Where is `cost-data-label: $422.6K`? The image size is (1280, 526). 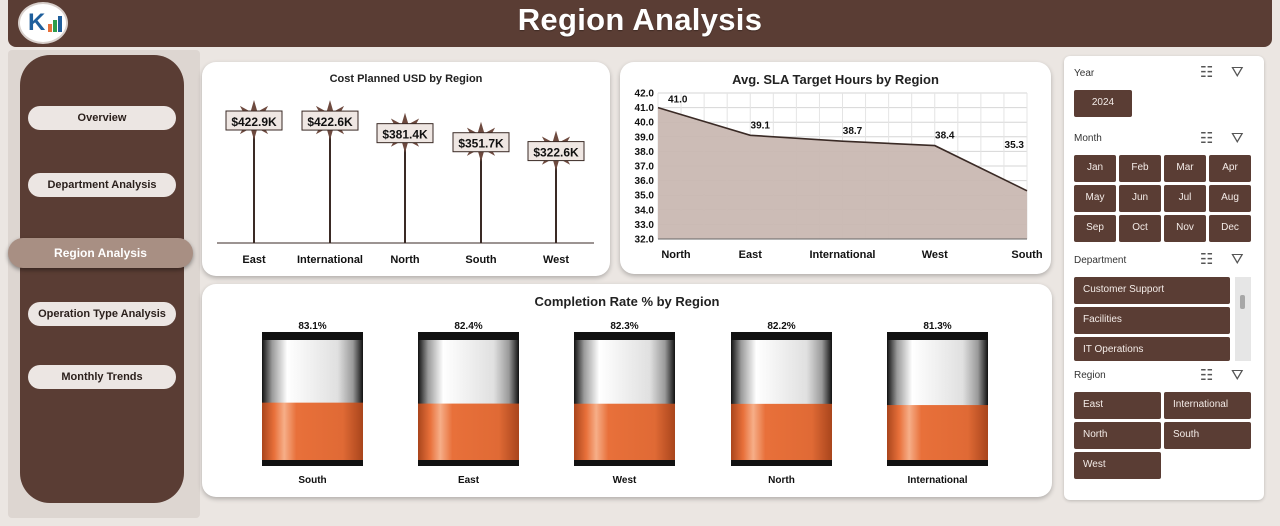
cost-data-label: $422.6K is located at coordinates (330, 122).